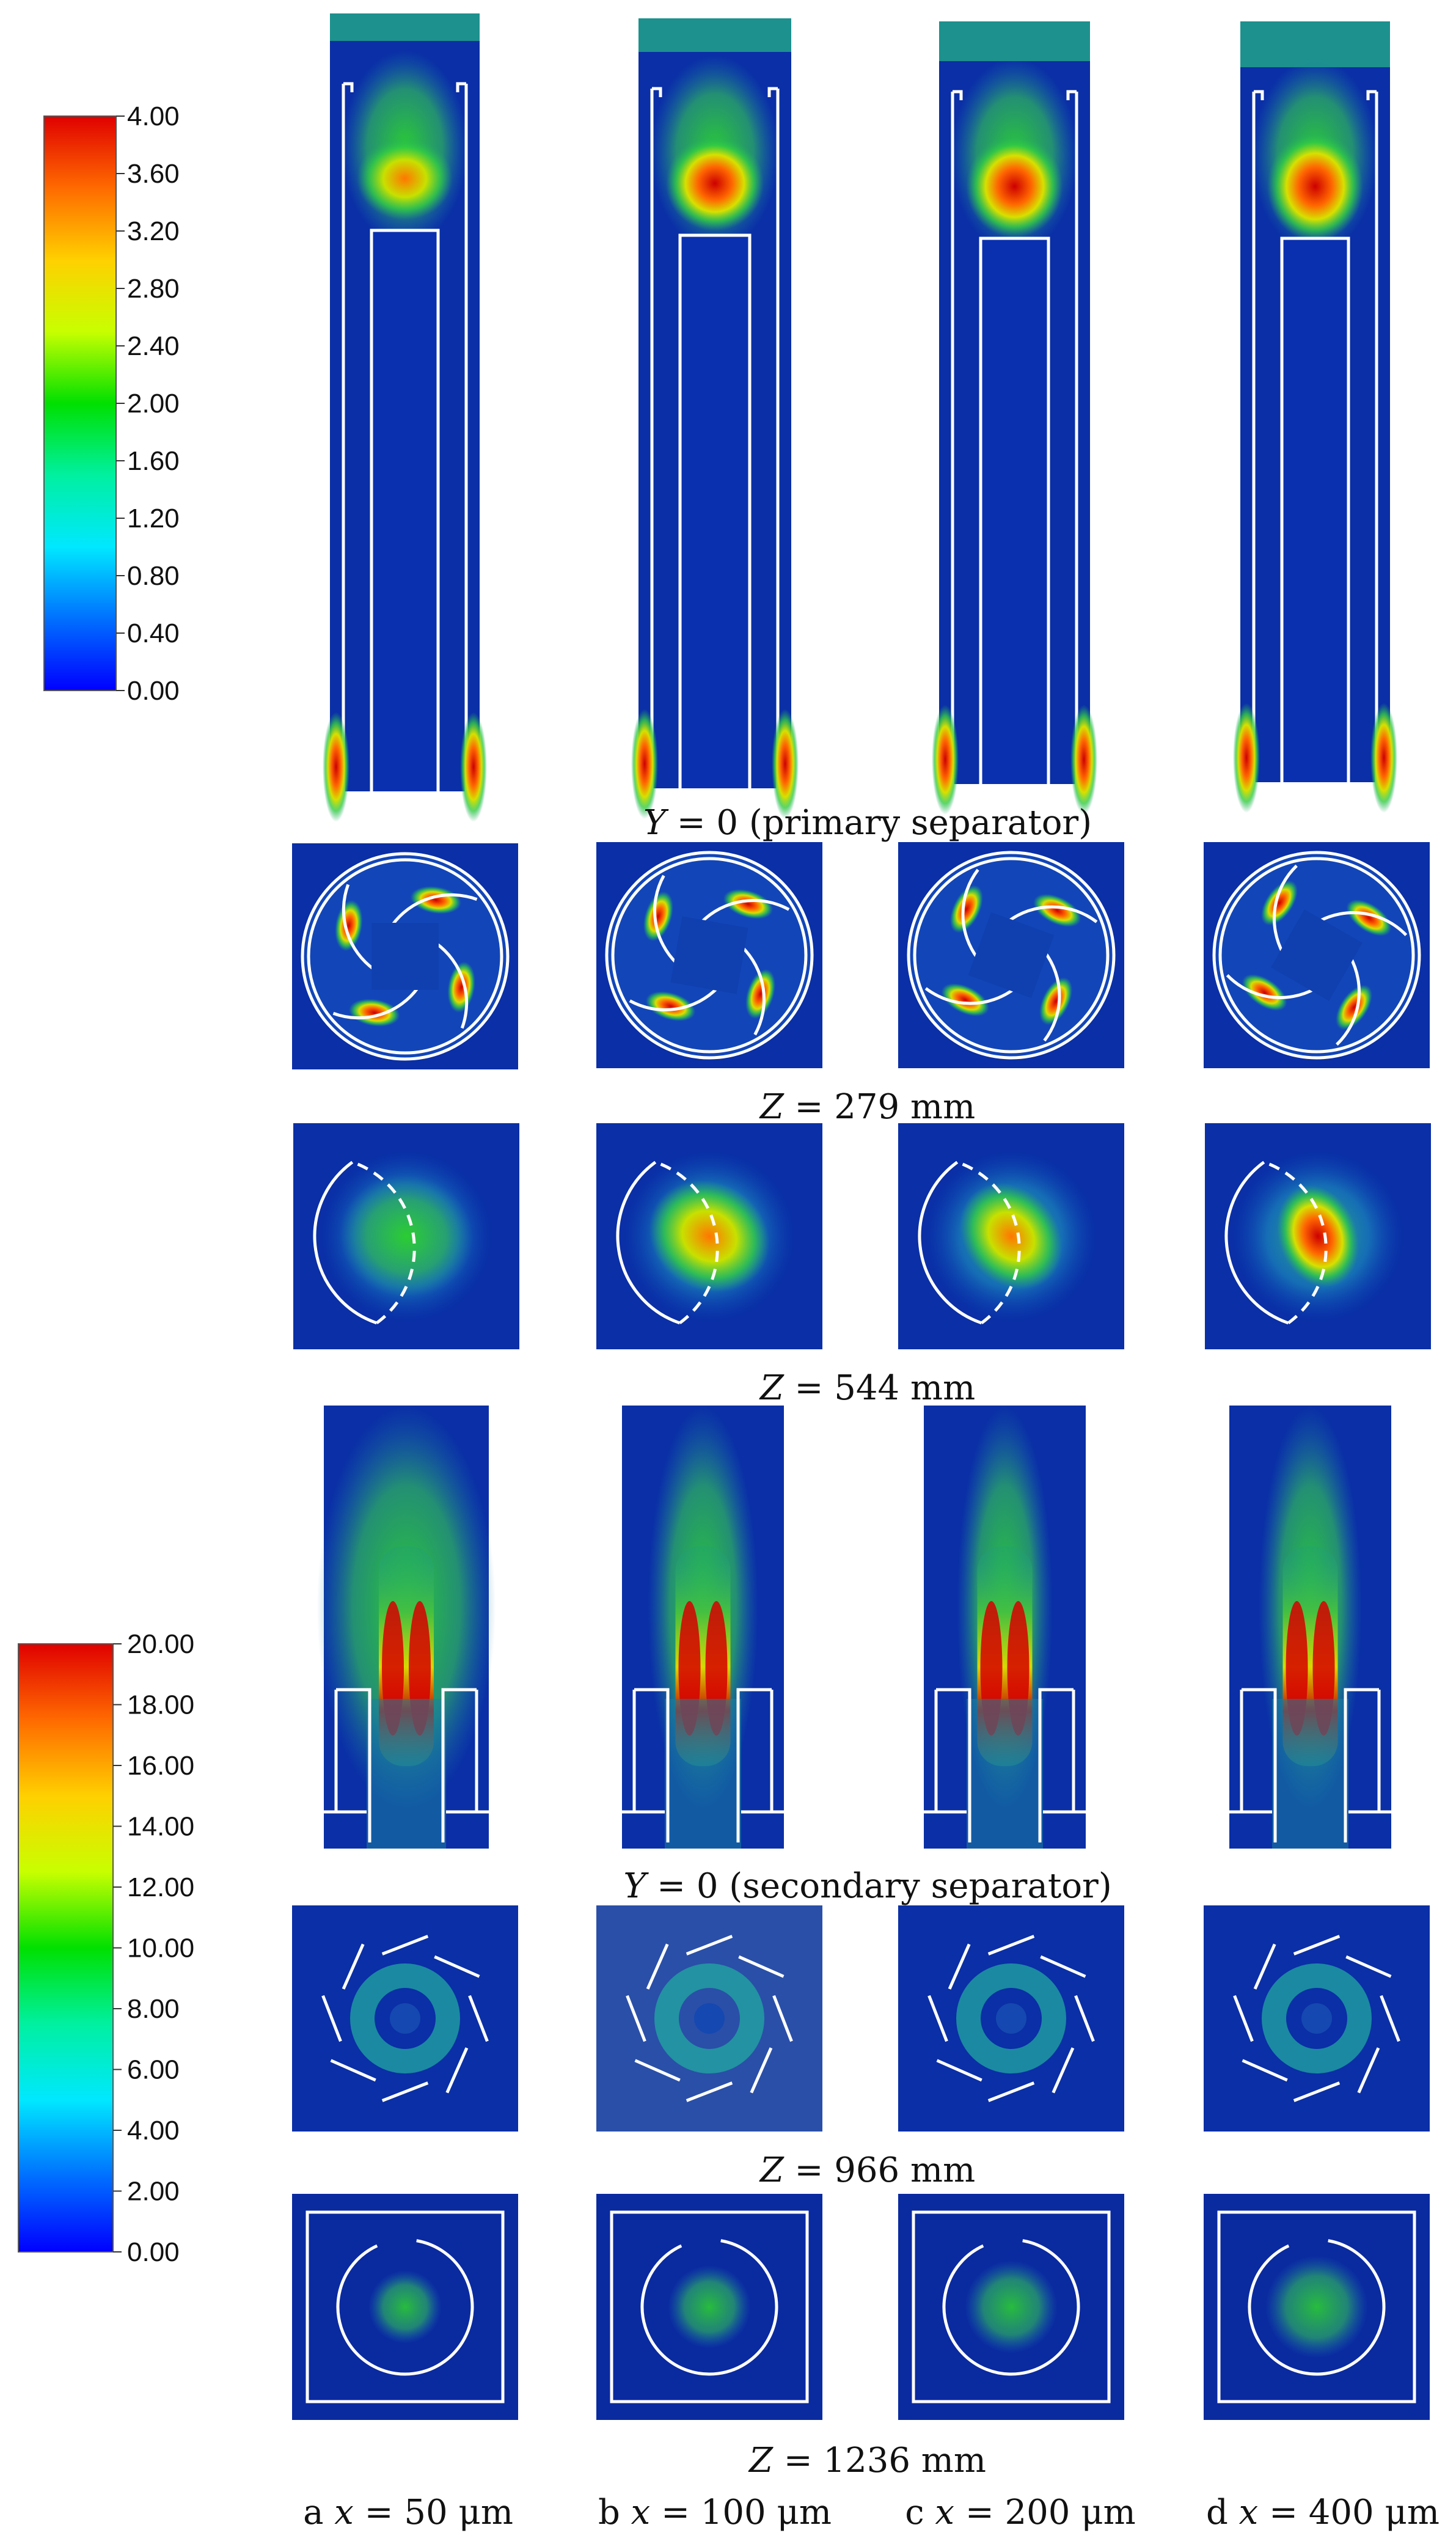 The width and height of the screenshot is (1456, 2544). Describe the element at coordinates (153, 174) in the screenshot. I see `colorbar-tick-label: 3.60` at that location.